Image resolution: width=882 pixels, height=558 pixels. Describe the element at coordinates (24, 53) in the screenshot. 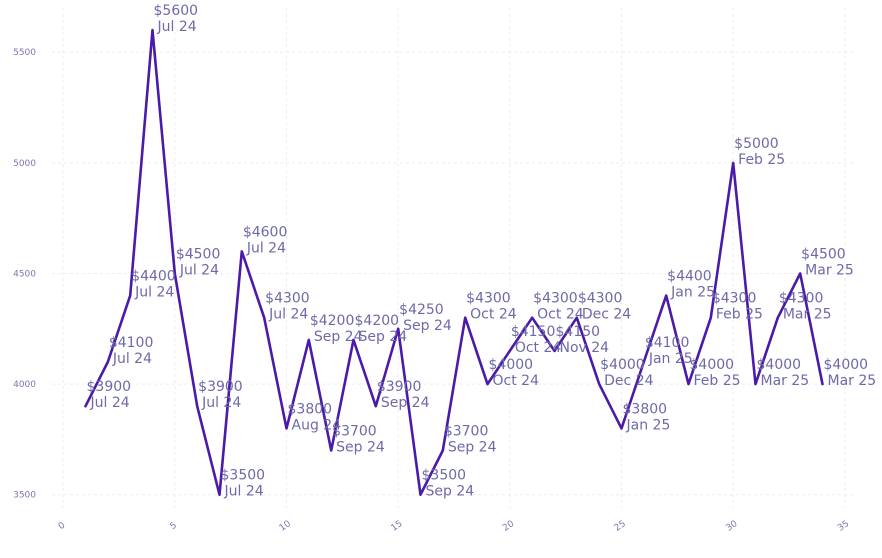

I see `y-tick-label-4: 5500` at that location.